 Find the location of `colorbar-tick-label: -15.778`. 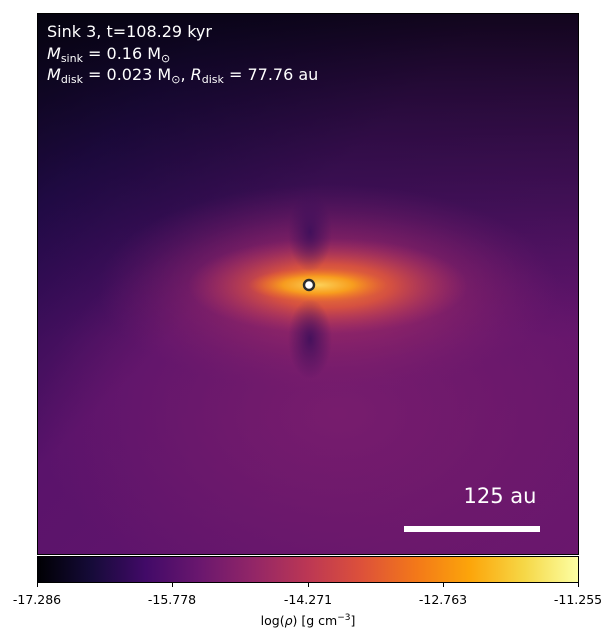

colorbar-tick-label: -15.778 is located at coordinates (172, 599).